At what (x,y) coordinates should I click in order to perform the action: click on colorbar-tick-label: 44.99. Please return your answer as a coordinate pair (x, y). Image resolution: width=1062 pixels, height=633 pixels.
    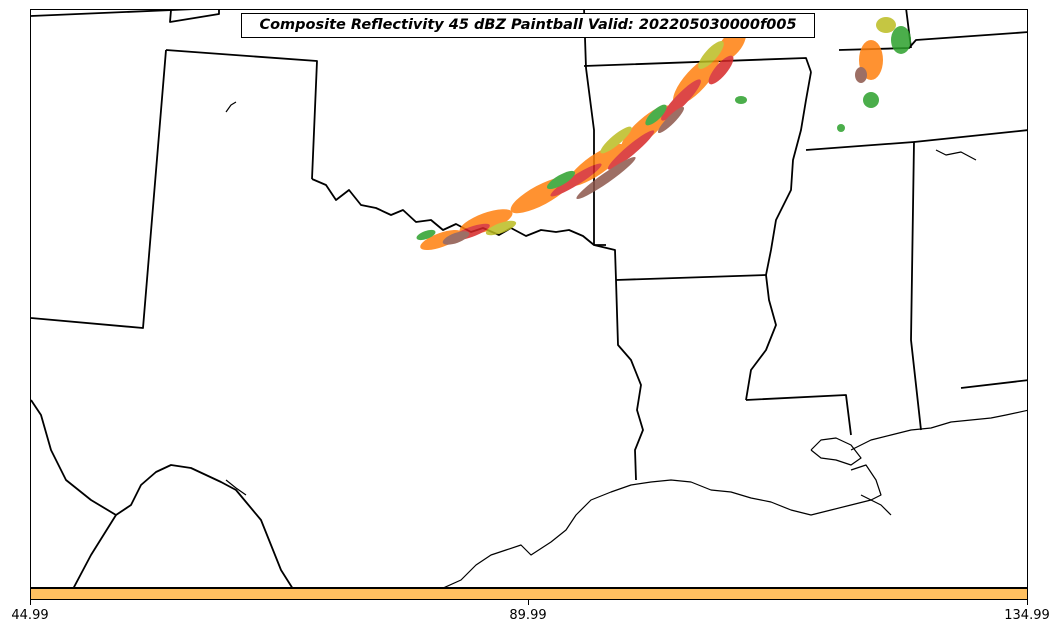
    Looking at the image, I should click on (30, 615).